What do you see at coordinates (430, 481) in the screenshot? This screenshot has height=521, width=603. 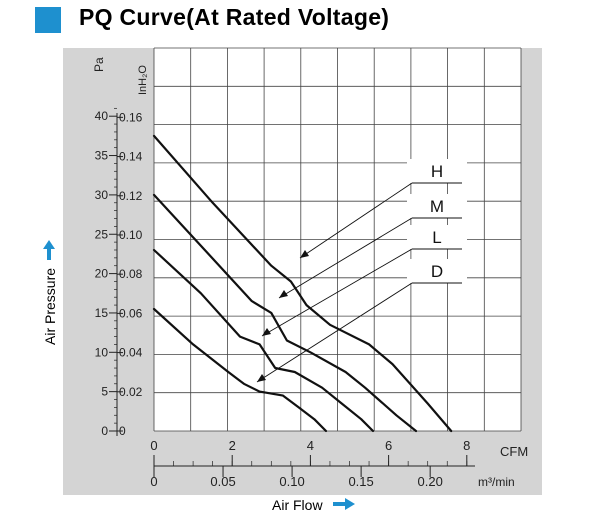 I see `x-tick-label-m3min: 0.20` at bounding box center [430, 481].